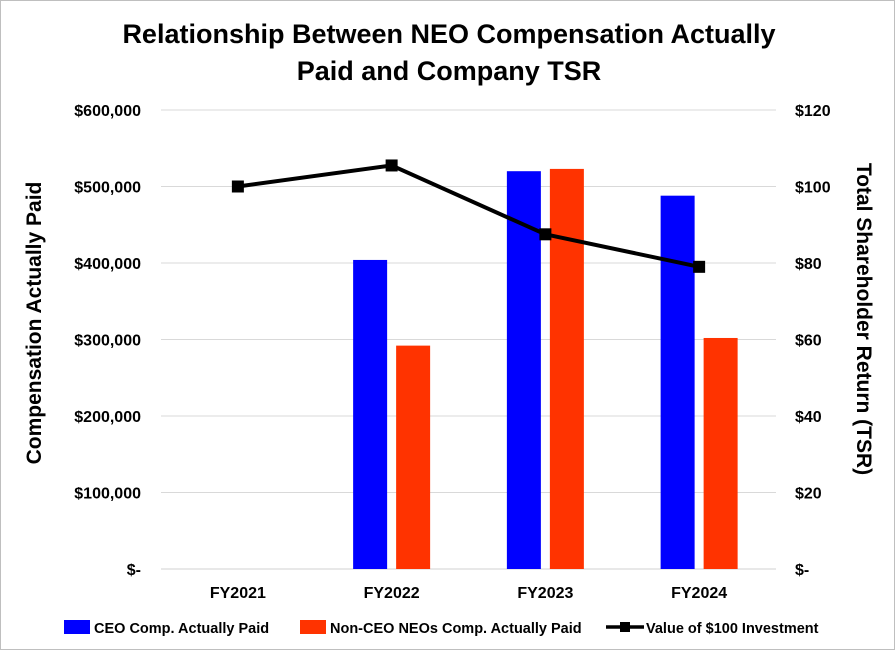 Image resolution: width=895 pixels, height=650 pixels. What do you see at coordinates (802, 570) in the screenshot?
I see `right-axis-tick-label: $-` at bounding box center [802, 570].